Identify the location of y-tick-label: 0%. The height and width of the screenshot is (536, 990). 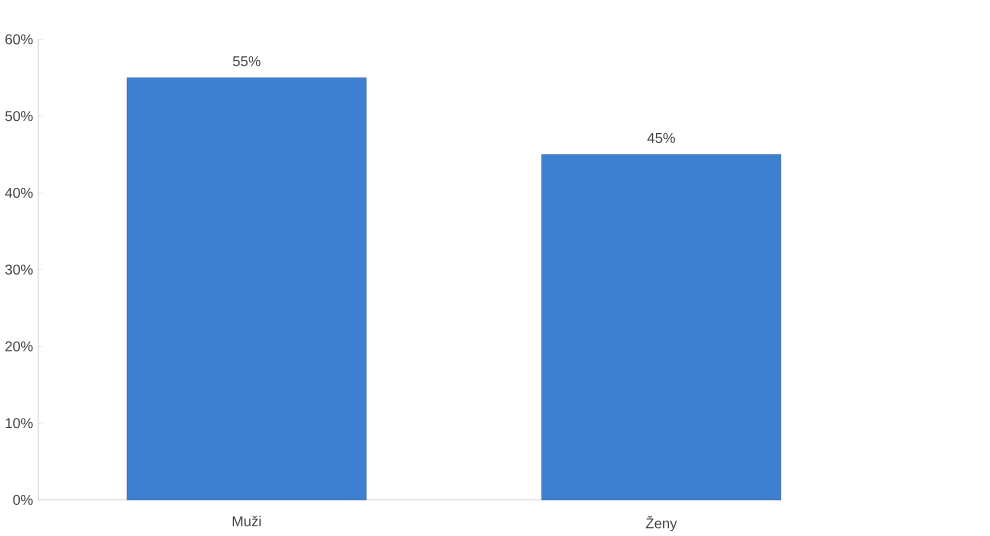
(23, 499).